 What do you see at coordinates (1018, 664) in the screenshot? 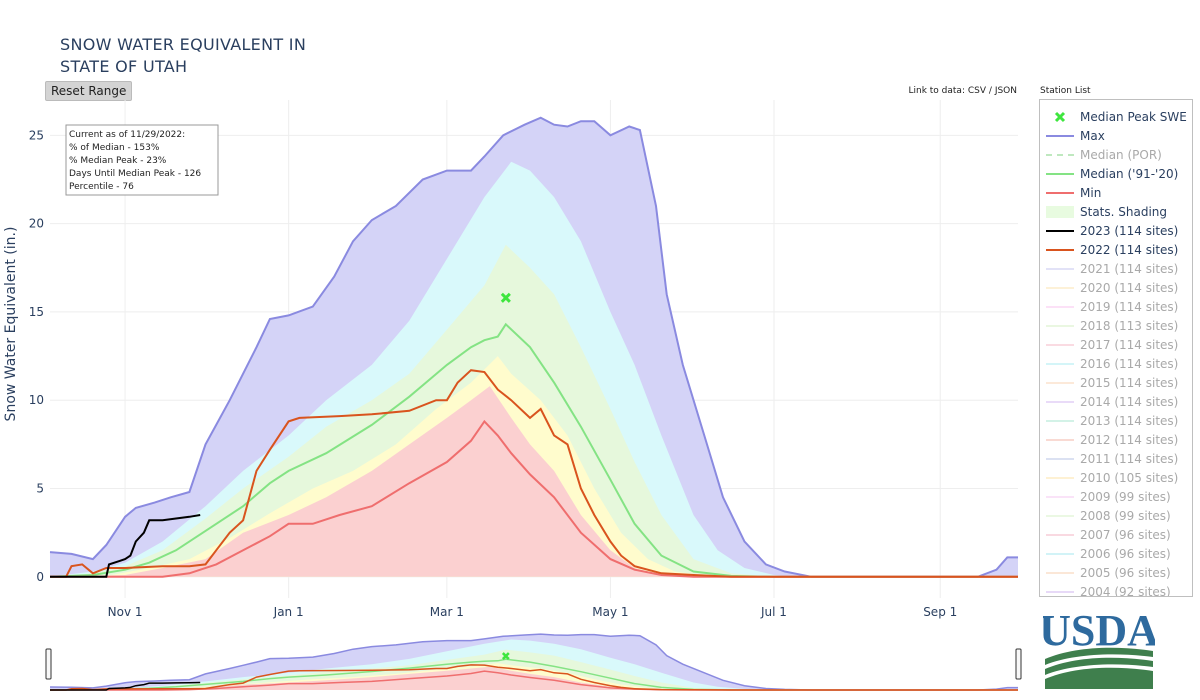
I see `range-handle-right` at bounding box center [1018, 664].